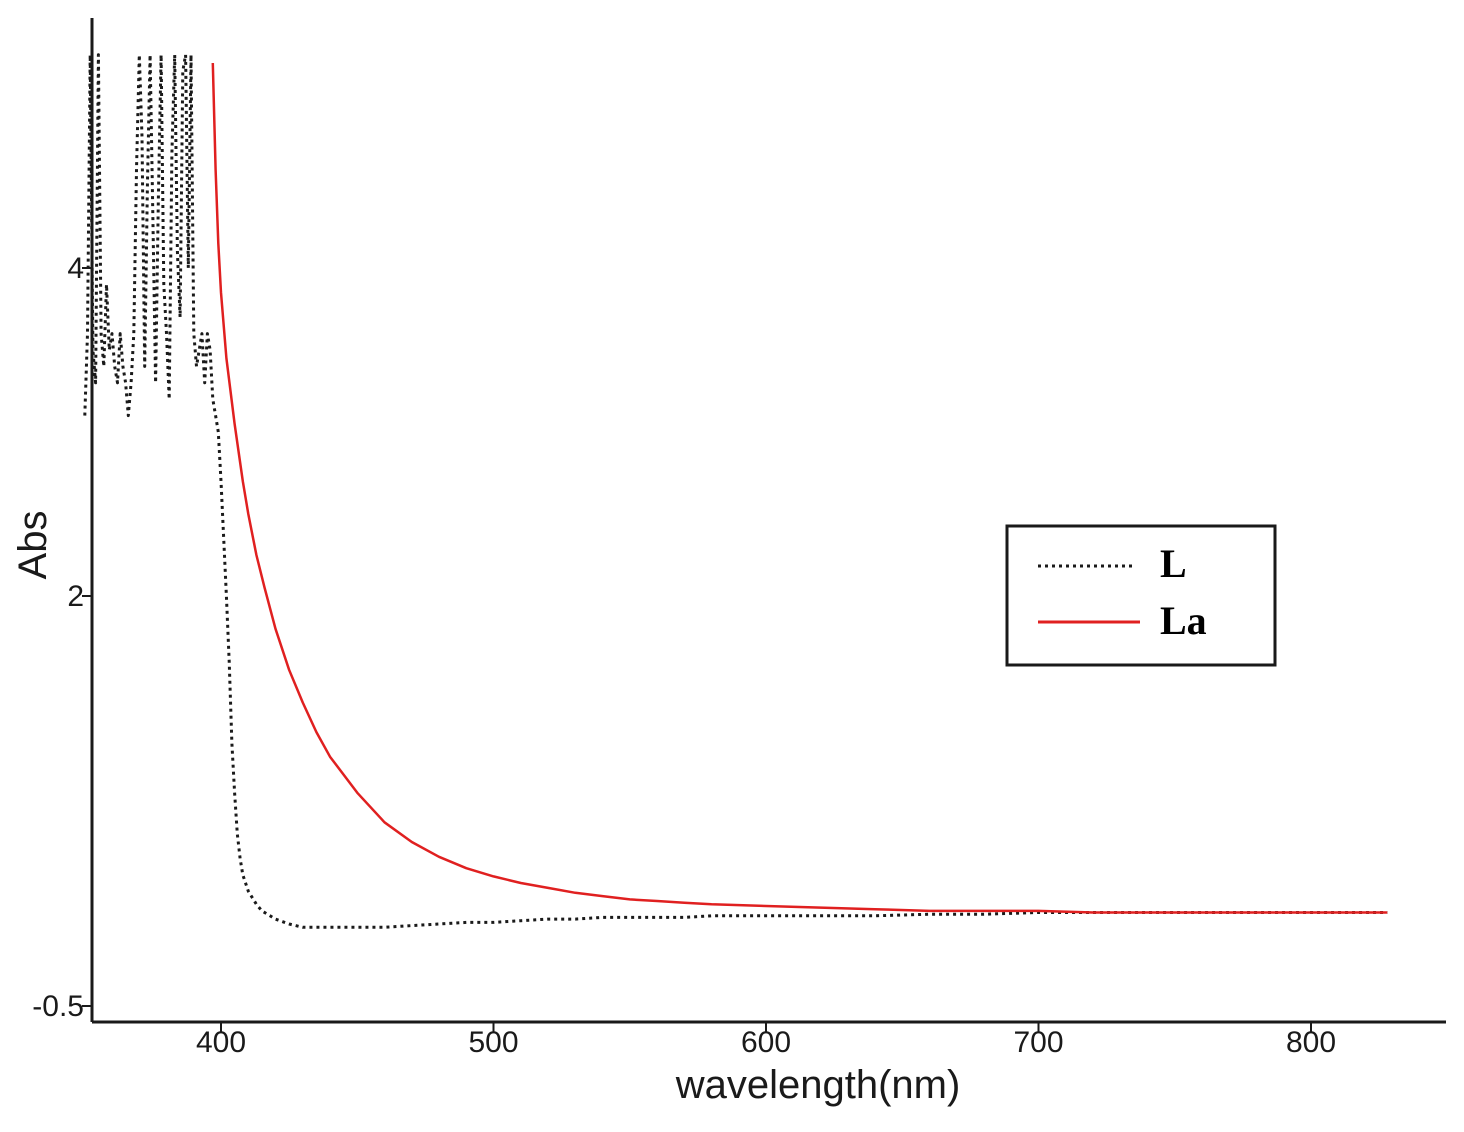  What do you see at coordinates (58, 1006) in the screenshot?
I see `y-tick-label: -0.5` at bounding box center [58, 1006].